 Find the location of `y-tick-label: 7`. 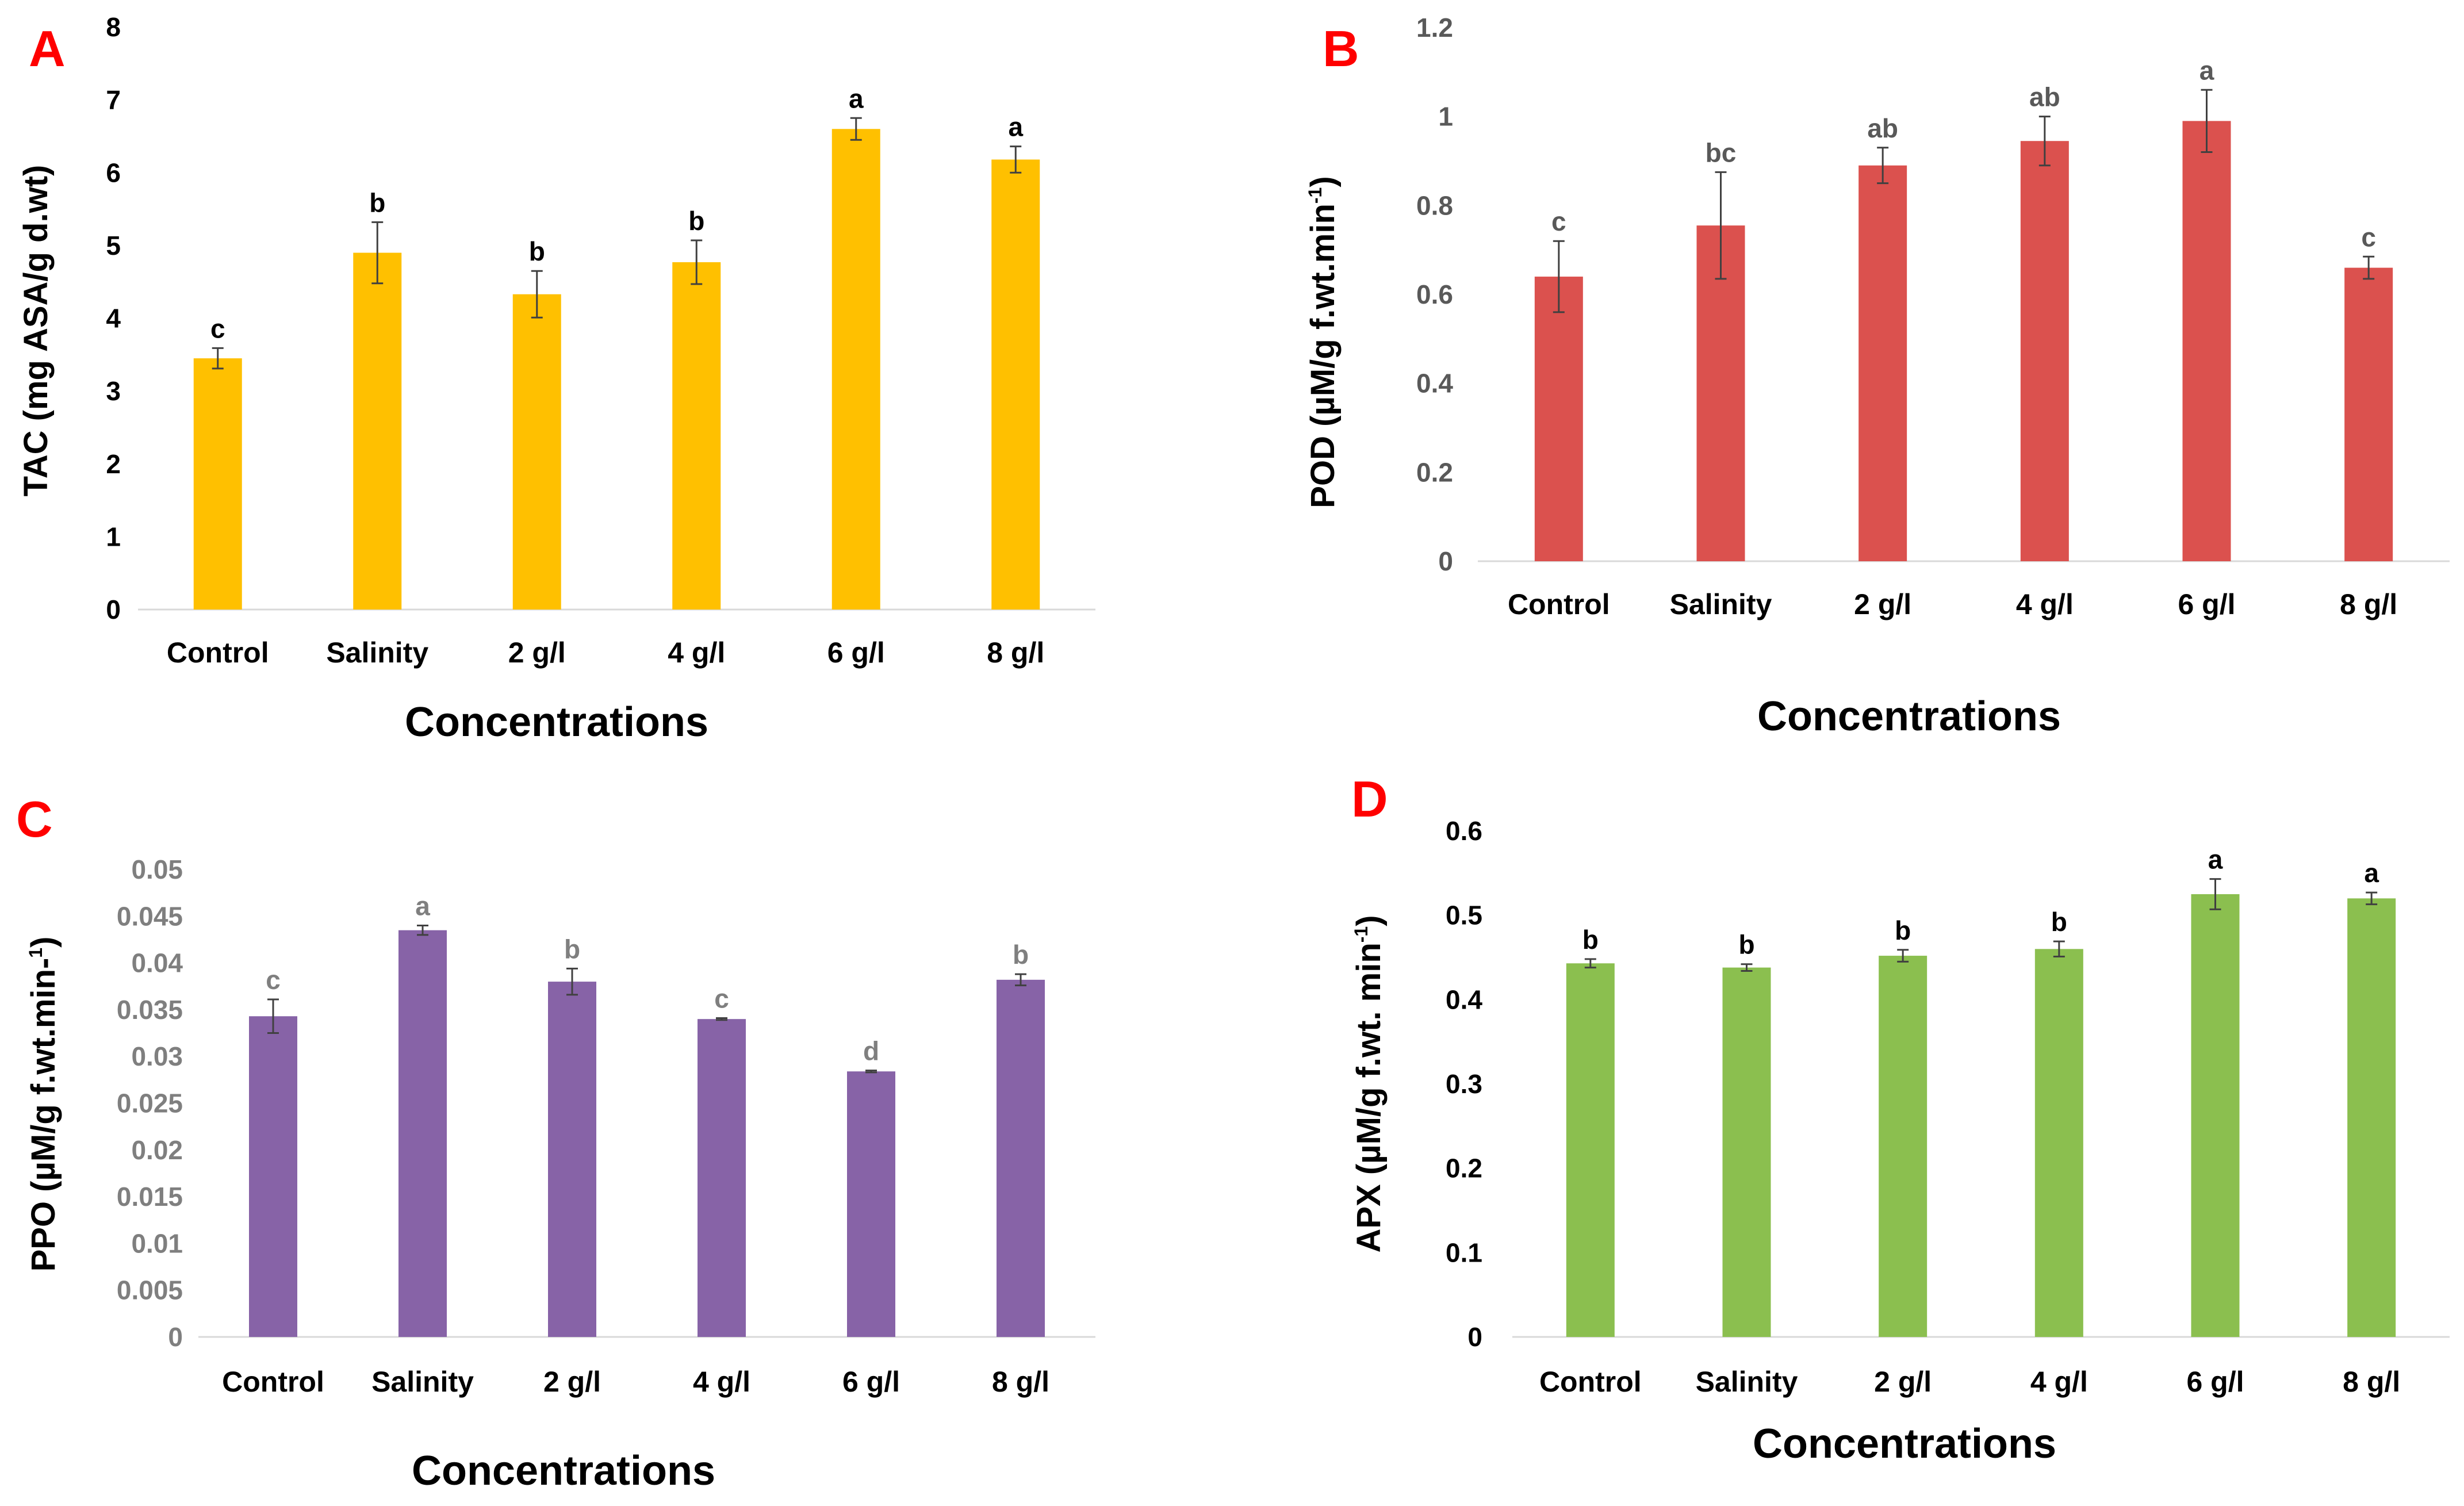

y-tick-label: 7 is located at coordinates (113, 100).